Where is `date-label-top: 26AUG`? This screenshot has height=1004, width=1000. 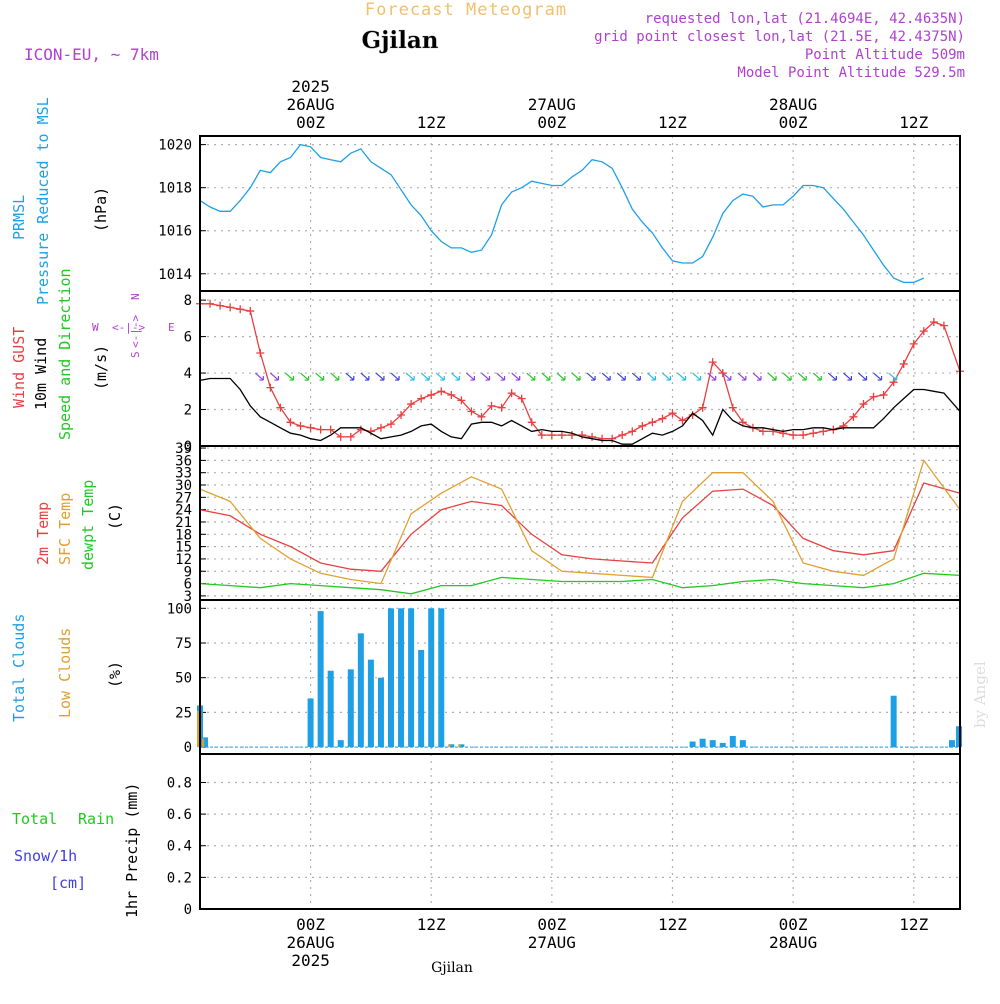 date-label-top: 26AUG is located at coordinates (310, 104).